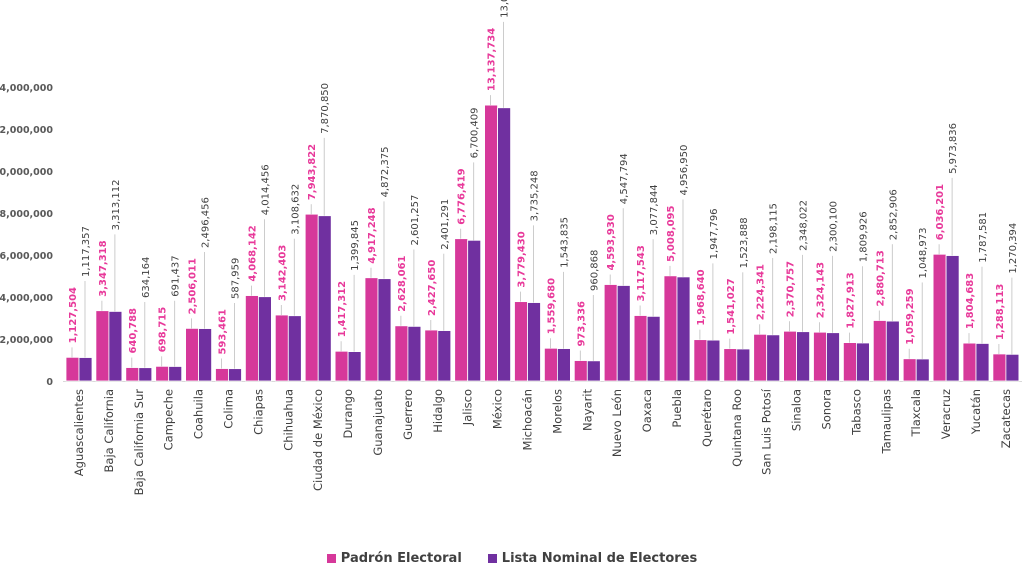  What do you see at coordinates (946, 414) in the screenshot?
I see `category-label: Veracruz` at bounding box center [946, 414].